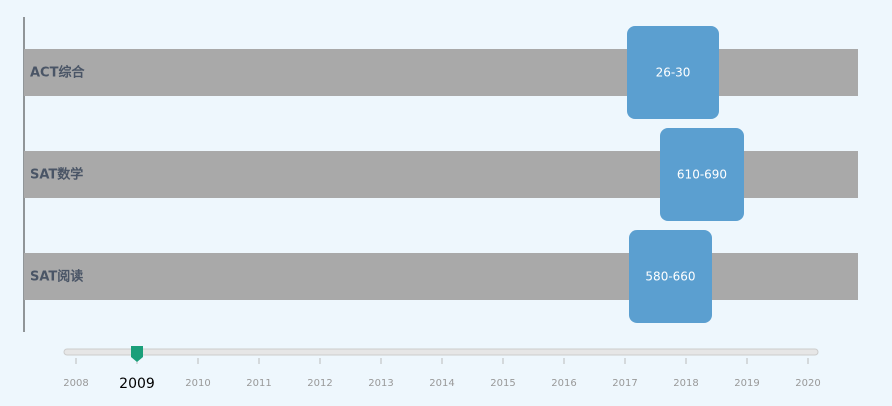 The image size is (892, 406). Describe the element at coordinates (685, 383) in the screenshot. I see `timeline-year: 2018` at that location.